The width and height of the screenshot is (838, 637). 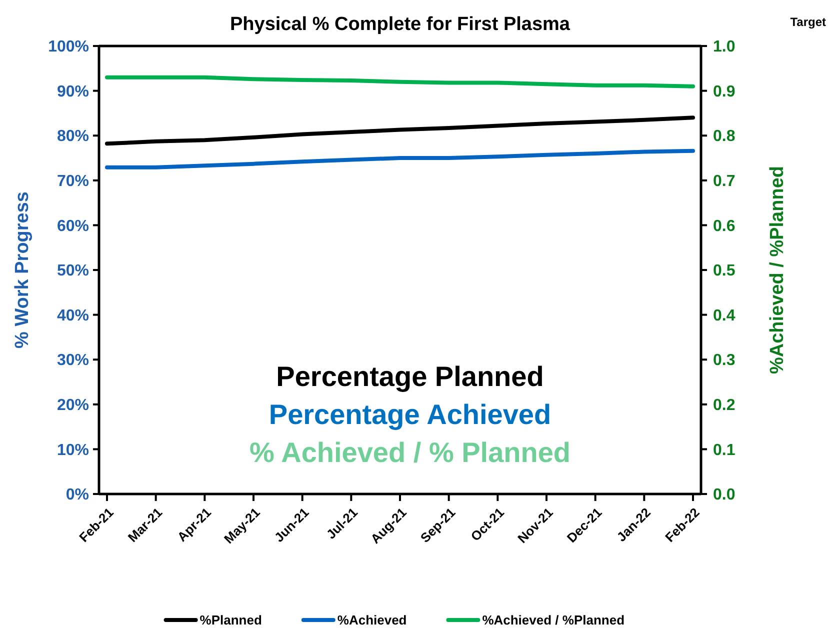 What do you see at coordinates (77, 495) in the screenshot?
I see `y-tick-label: 0%` at bounding box center [77, 495].